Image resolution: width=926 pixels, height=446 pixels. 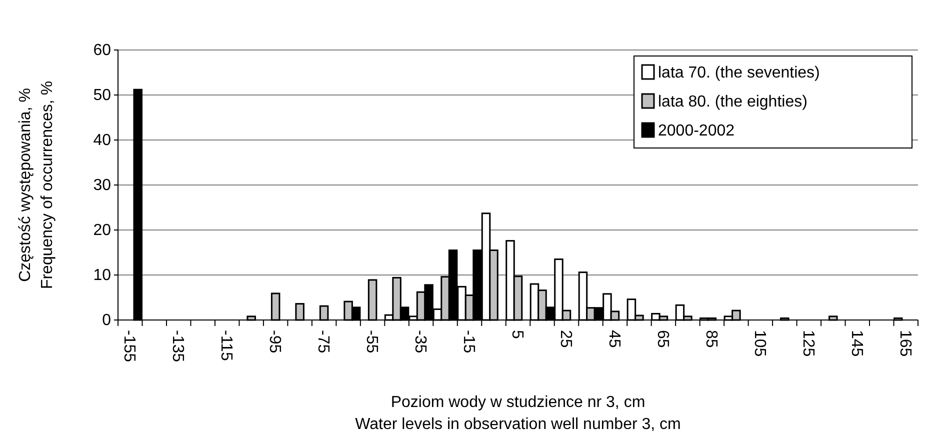 What do you see at coordinates (905, 343) in the screenshot?
I see `x-tick-label: 165` at bounding box center [905, 343].